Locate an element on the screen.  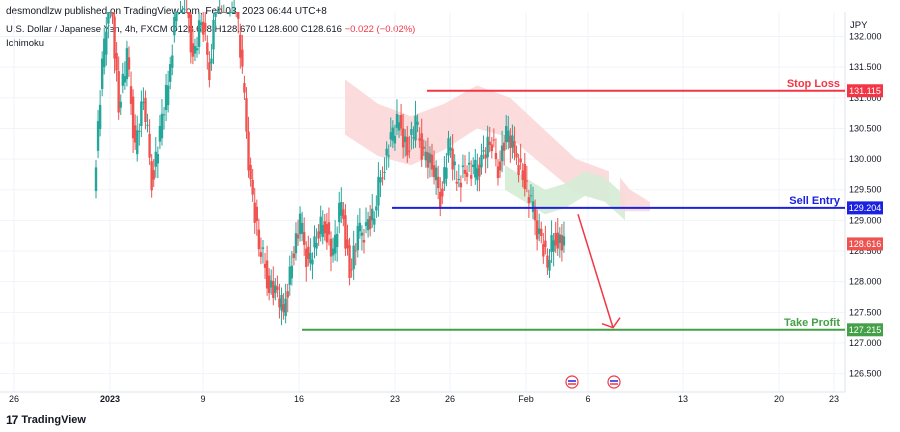
tradingview-logo-icon: 17 is located at coordinates (12, 420).